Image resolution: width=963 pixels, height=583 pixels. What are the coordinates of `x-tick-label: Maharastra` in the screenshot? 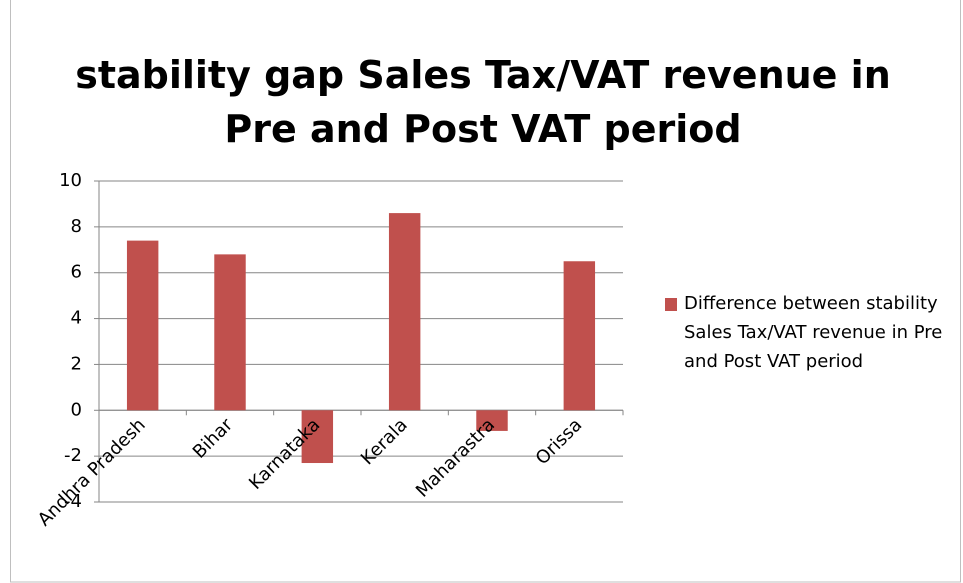 It's located at (455, 458).